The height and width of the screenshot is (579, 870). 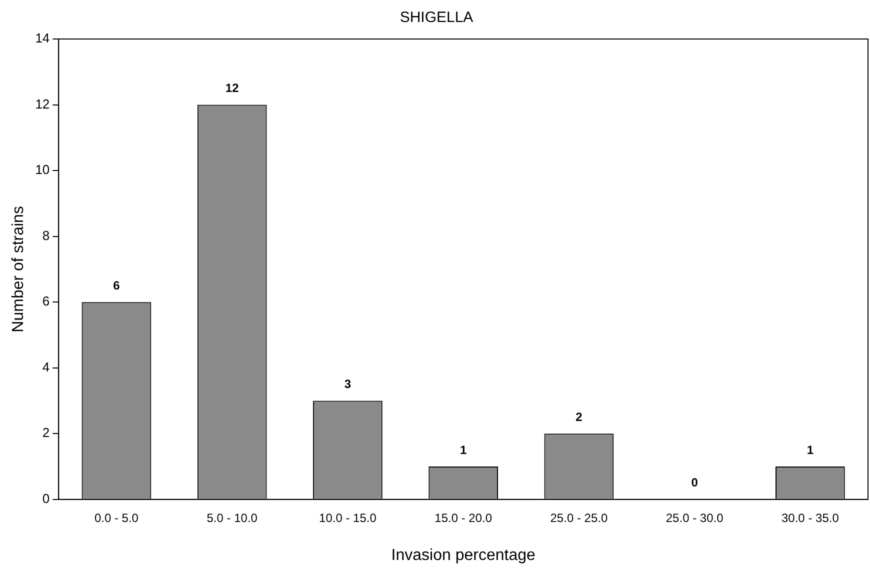 What do you see at coordinates (811, 517) in the screenshot?
I see `x-tick-label: 30.0 - 35.0` at bounding box center [811, 517].